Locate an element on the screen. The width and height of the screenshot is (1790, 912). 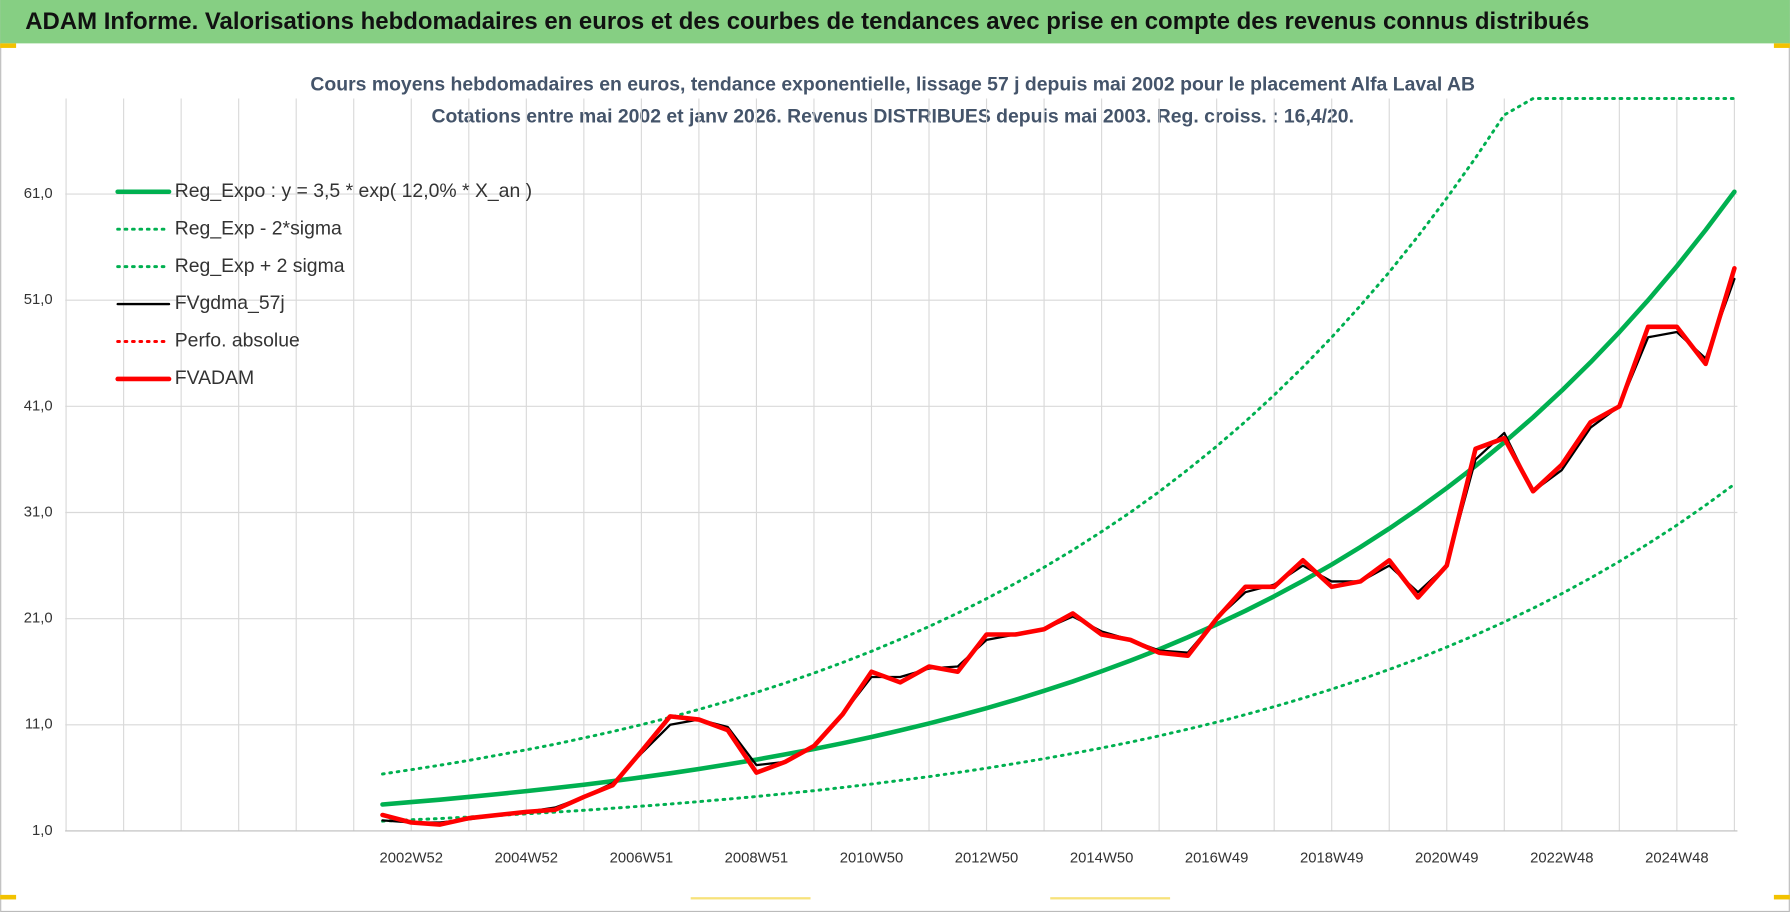
y-tick-label: 61,0 is located at coordinates (38, 194).